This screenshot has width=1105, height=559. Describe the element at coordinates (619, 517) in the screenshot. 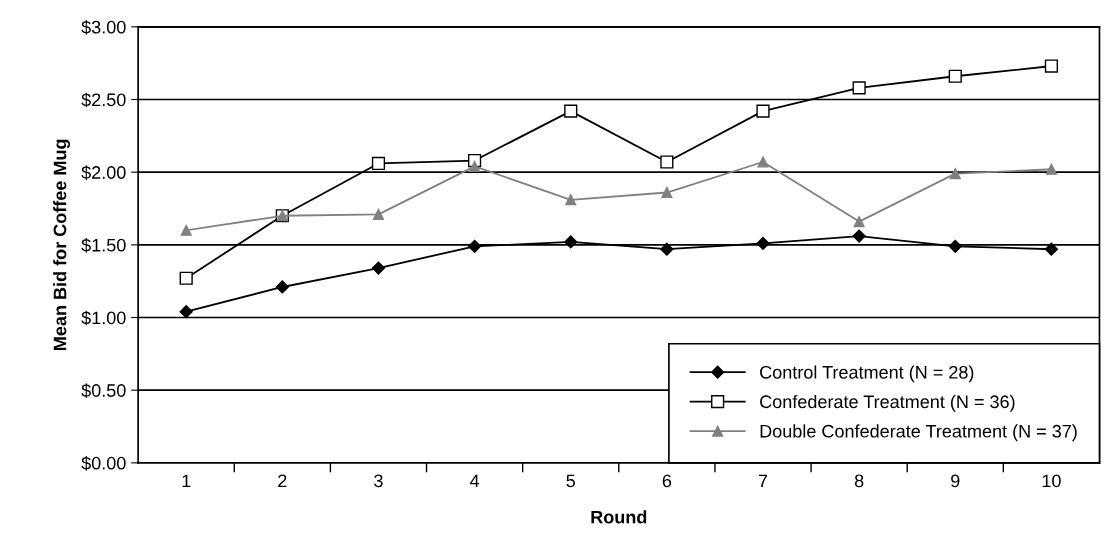

I see `x-axis-title: Round` at that location.